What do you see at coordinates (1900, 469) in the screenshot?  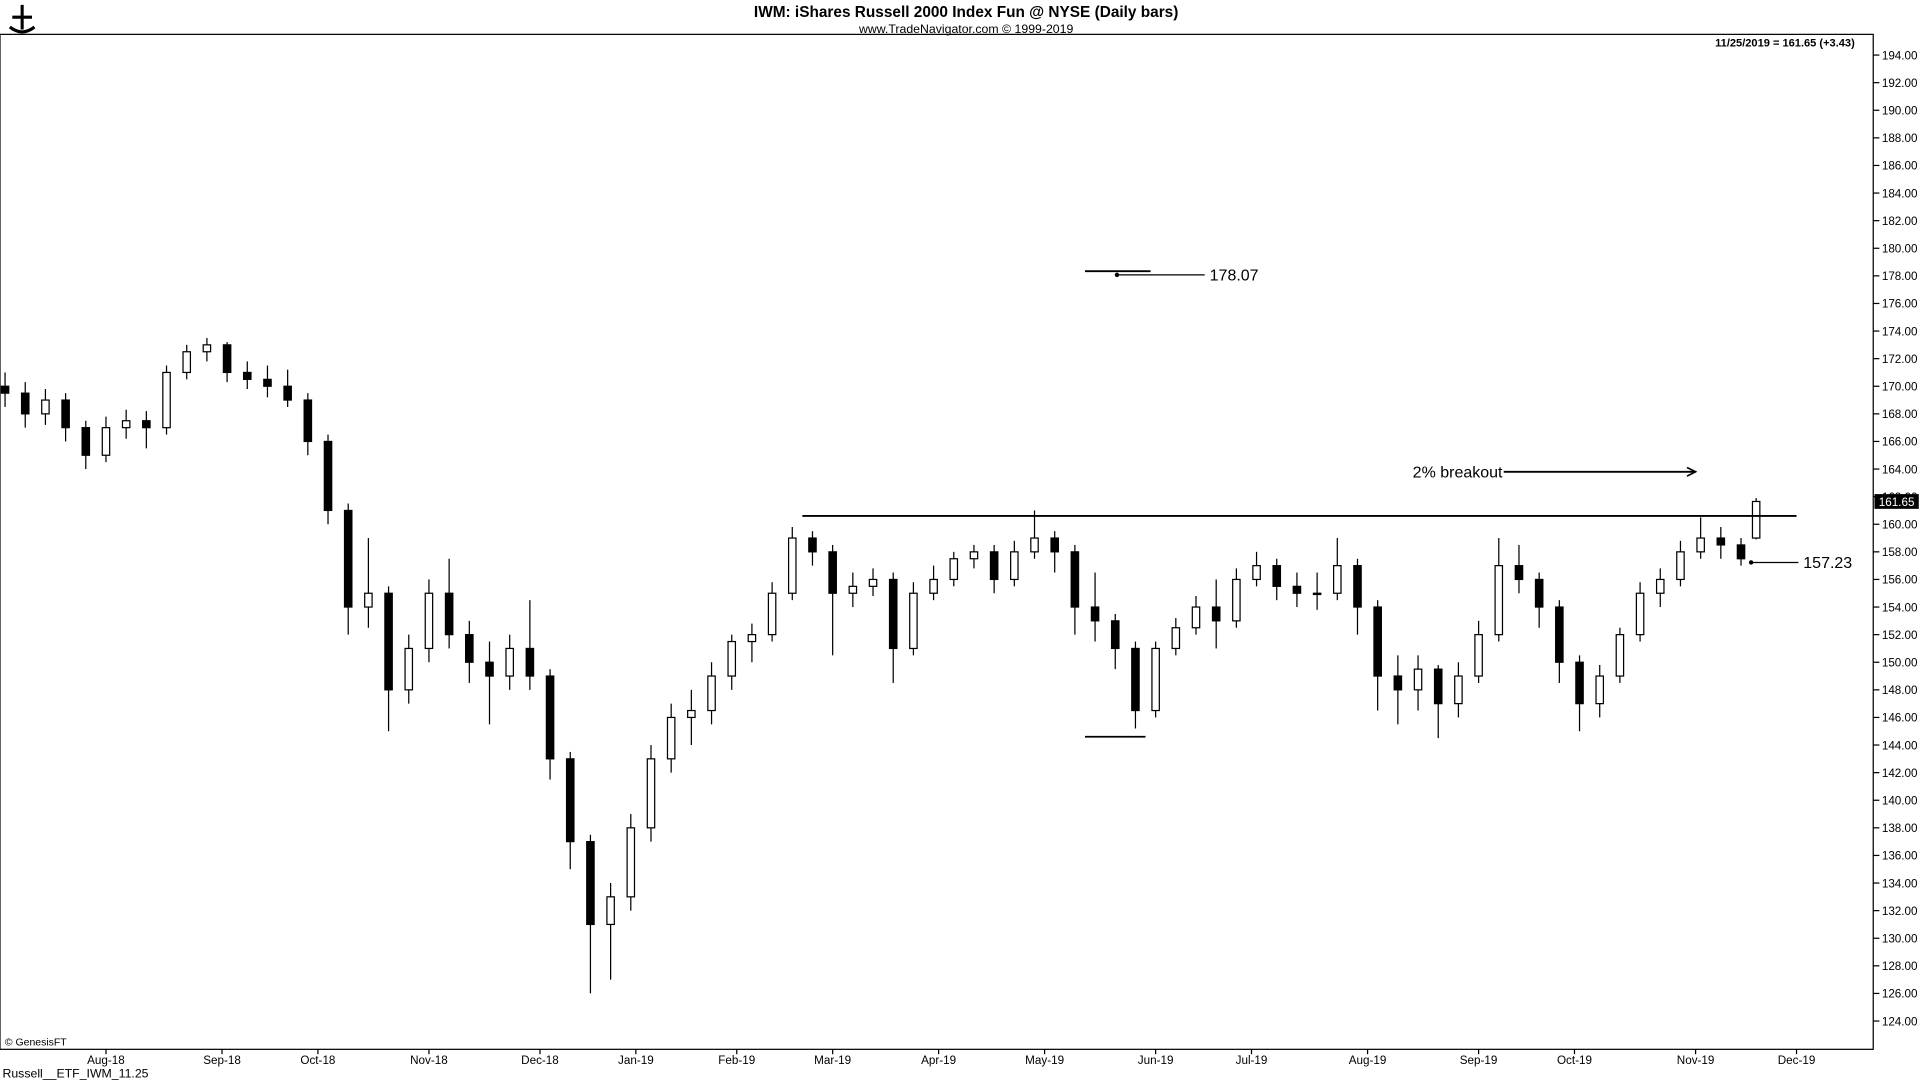 I see `y-tick-label: 164.00` at bounding box center [1900, 469].